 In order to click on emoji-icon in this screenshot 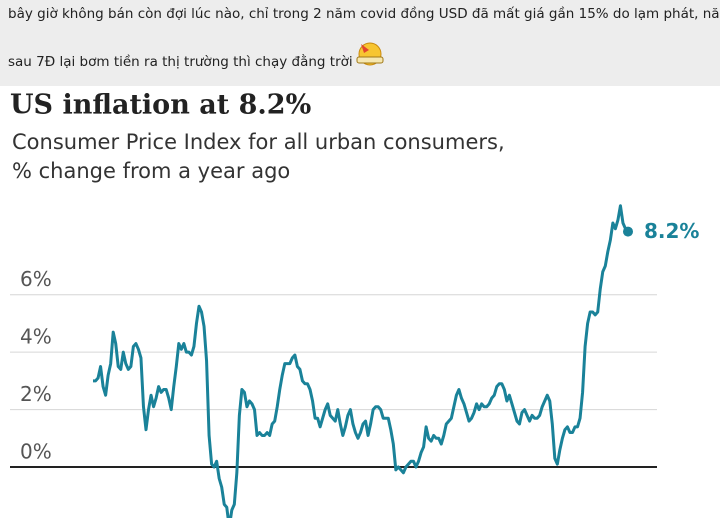, I will do `click(370, 54)`.